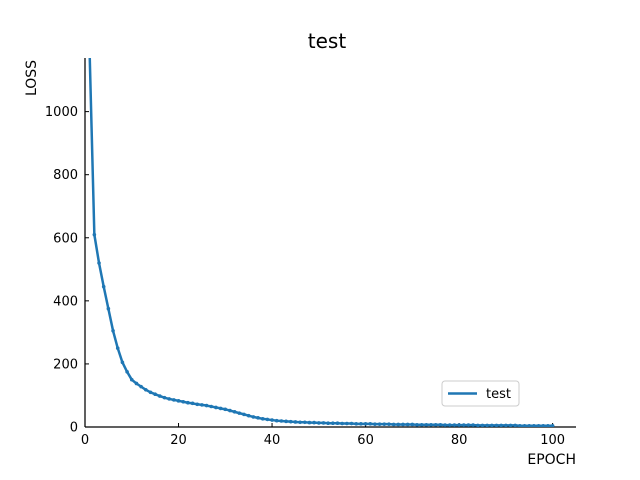  I want to click on legend-box, so click(480, 393).